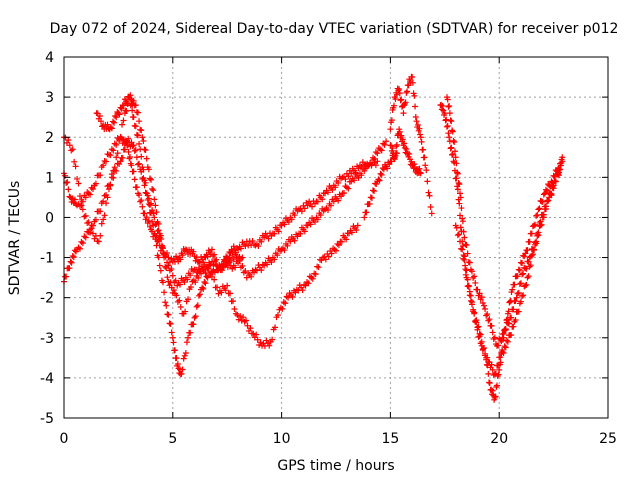 This screenshot has width=640, height=480. I want to click on x-tick-label: 0, so click(64, 439).